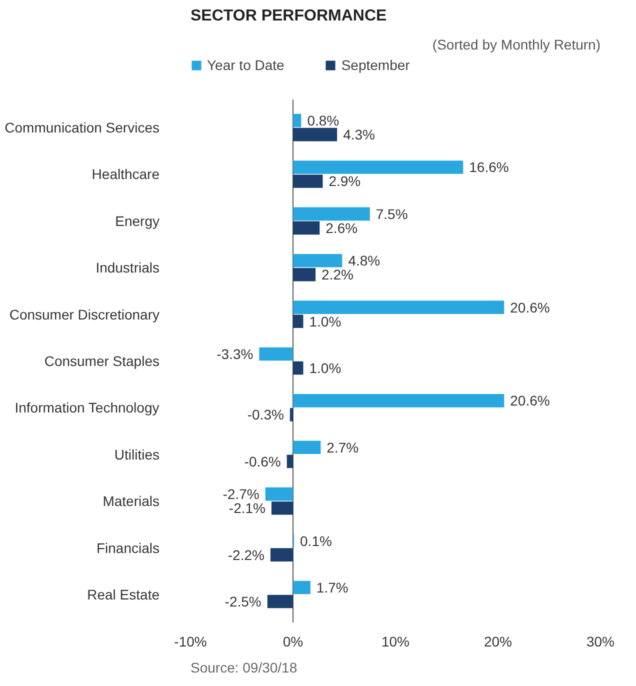 The height and width of the screenshot is (686, 636). I want to click on y-tick-label: Consumer Staples, so click(102, 361).